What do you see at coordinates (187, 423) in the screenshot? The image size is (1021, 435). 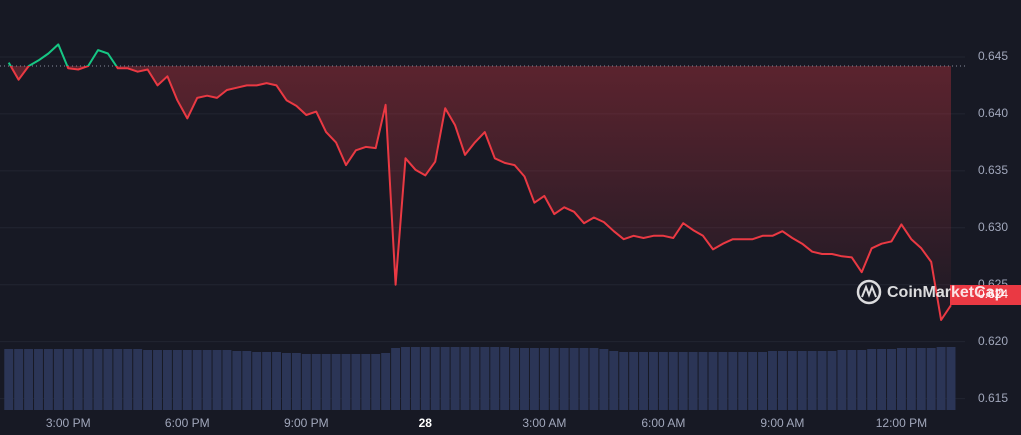 I see `x-tick-label: 6:00 PM` at bounding box center [187, 423].